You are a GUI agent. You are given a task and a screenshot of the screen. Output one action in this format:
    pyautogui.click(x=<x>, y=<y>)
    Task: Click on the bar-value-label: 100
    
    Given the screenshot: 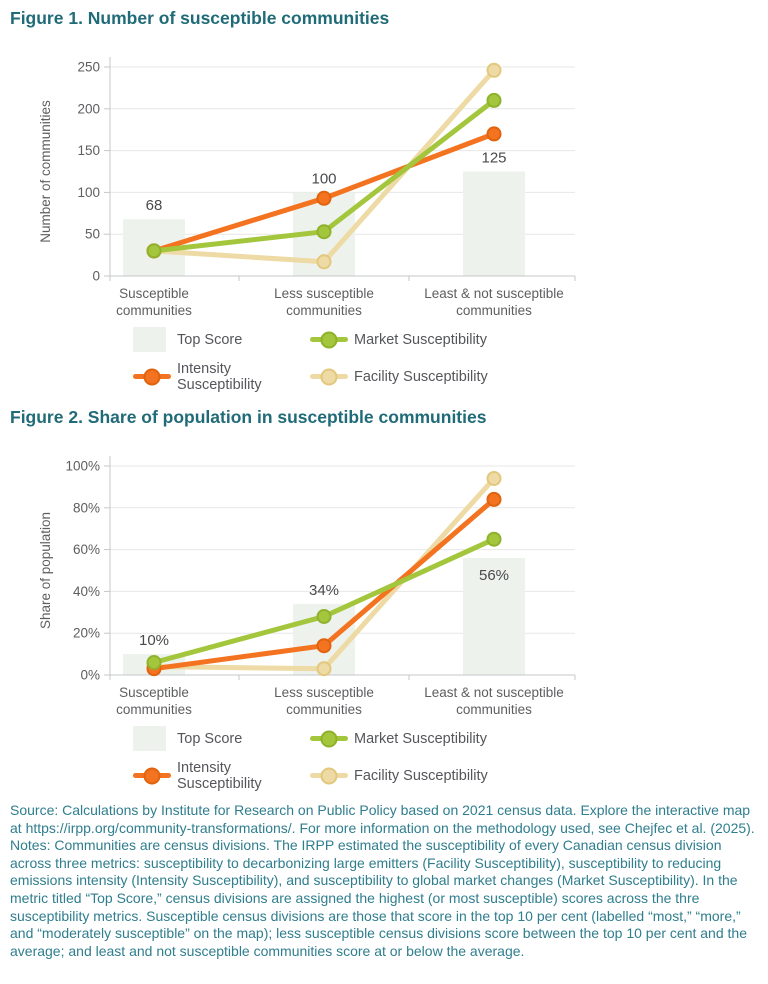 What is the action you would take?
    pyautogui.click(x=323, y=178)
    